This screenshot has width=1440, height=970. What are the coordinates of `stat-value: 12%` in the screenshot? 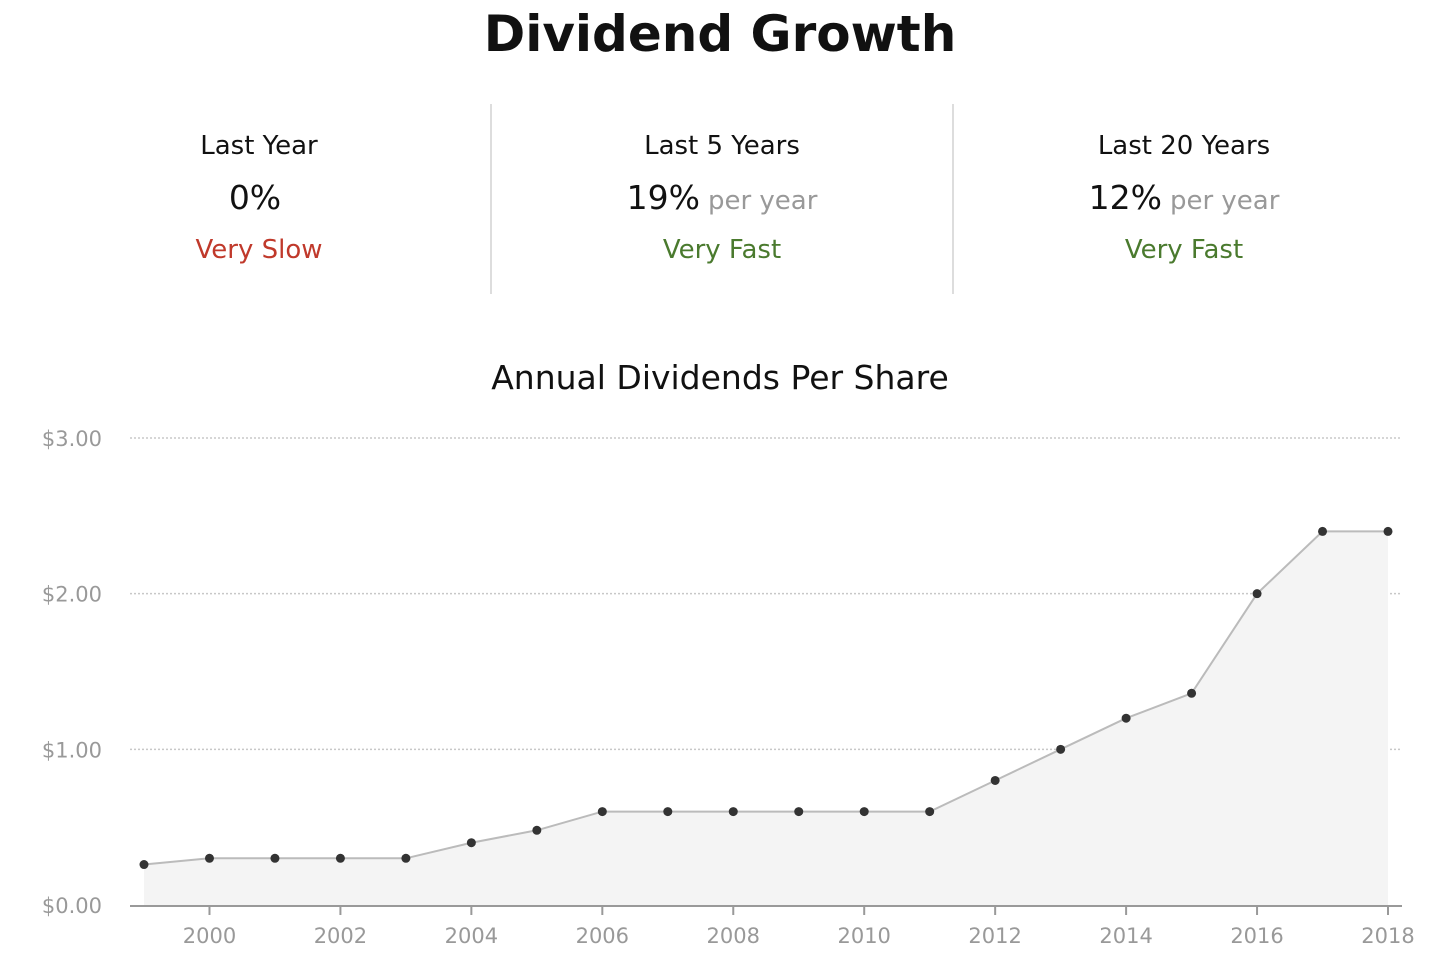 It's located at (1125, 197).